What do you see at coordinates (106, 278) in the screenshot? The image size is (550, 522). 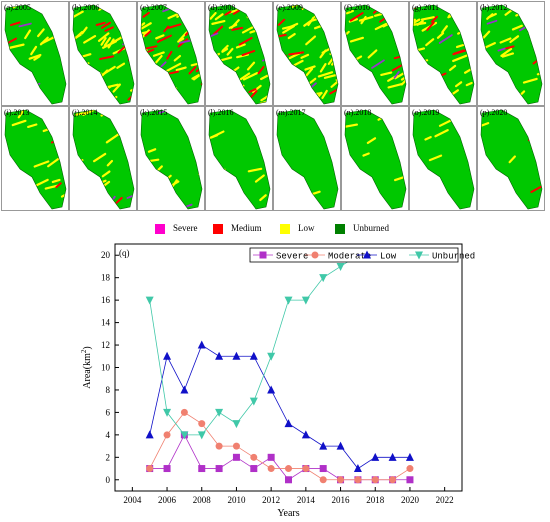 I see `y-tick-label: 18` at bounding box center [106, 278].